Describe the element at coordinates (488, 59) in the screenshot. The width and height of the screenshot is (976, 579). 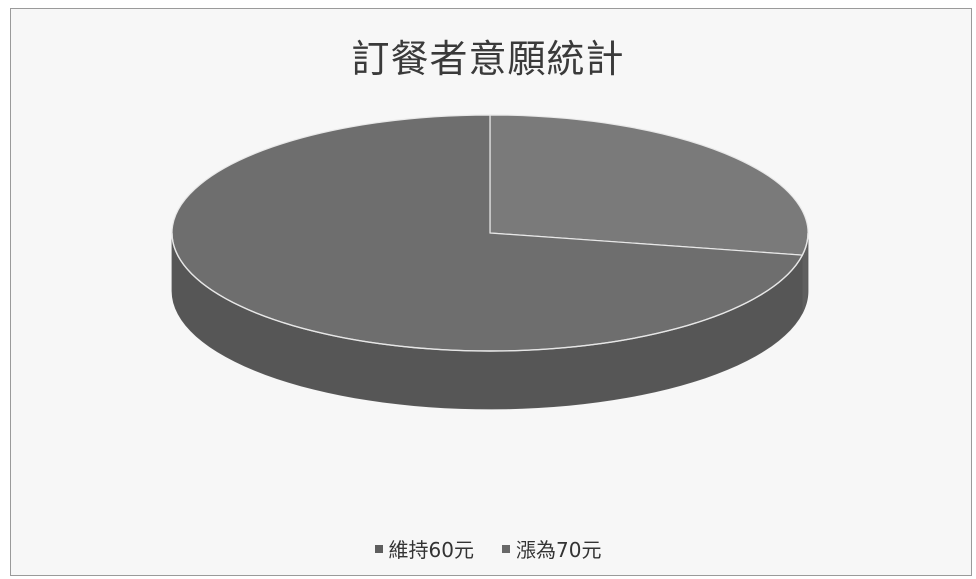
I see `chart-title: 訂餐者意願統計` at that location.